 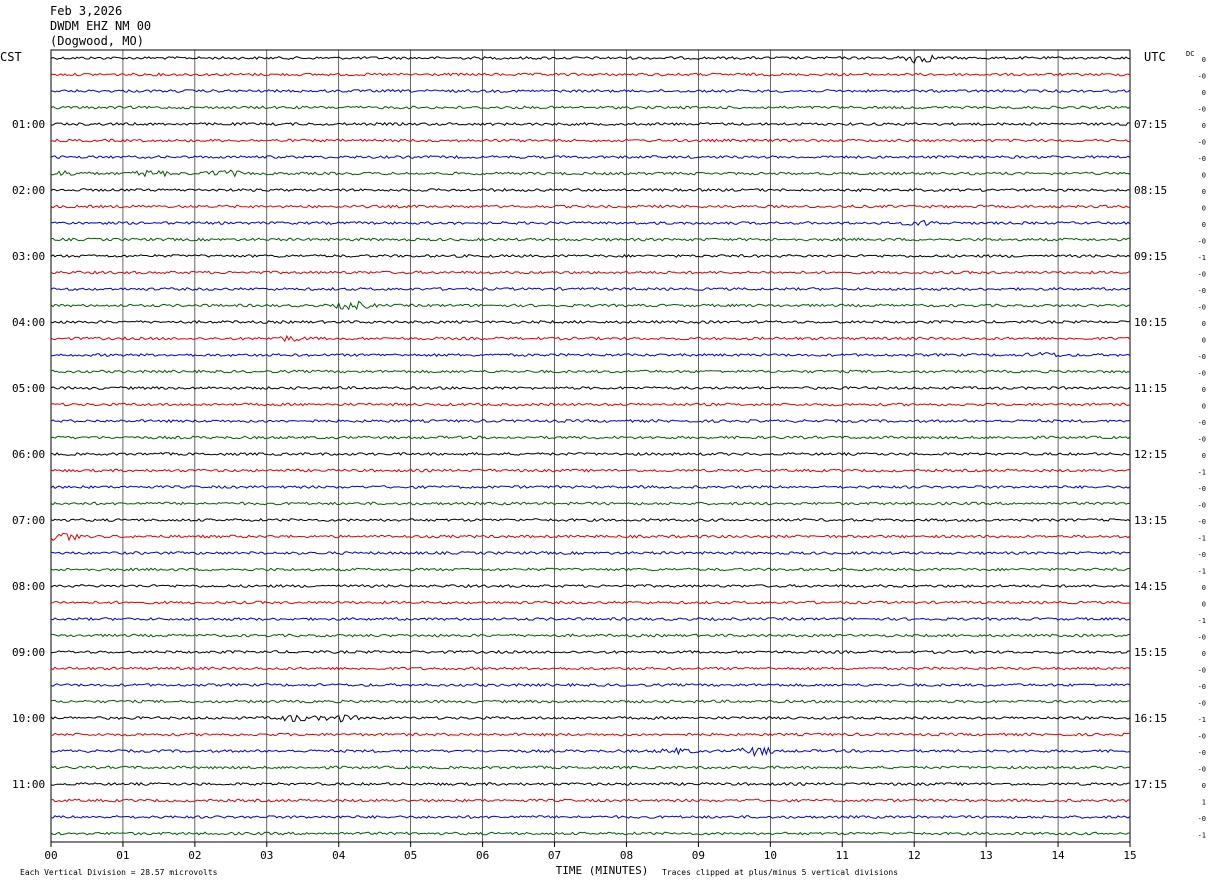 I want to click on x-tick-label: 00, so click(x=50, y=855).